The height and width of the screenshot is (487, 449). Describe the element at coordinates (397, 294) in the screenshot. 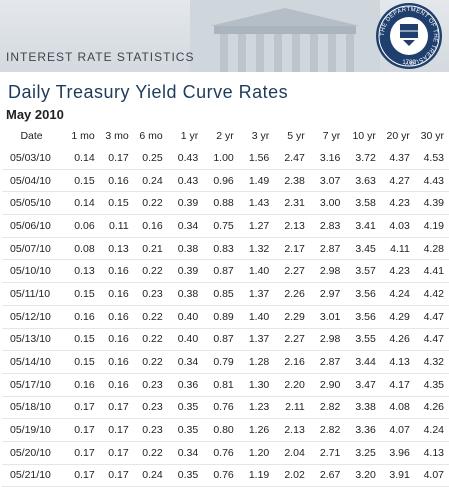

I see `rate-cell: 4.24` at that location.